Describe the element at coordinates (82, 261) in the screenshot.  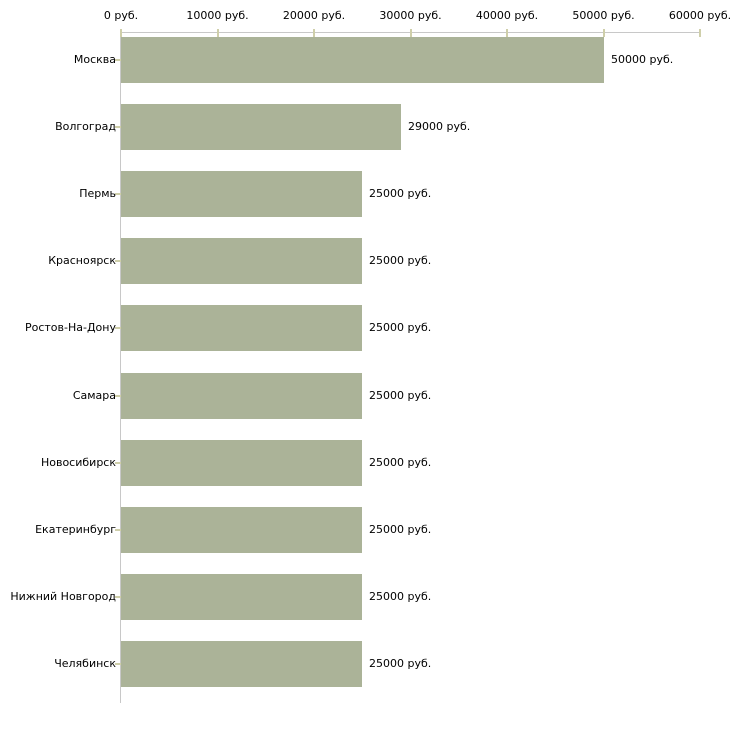
I see `category-label: Красноярск` at that location.